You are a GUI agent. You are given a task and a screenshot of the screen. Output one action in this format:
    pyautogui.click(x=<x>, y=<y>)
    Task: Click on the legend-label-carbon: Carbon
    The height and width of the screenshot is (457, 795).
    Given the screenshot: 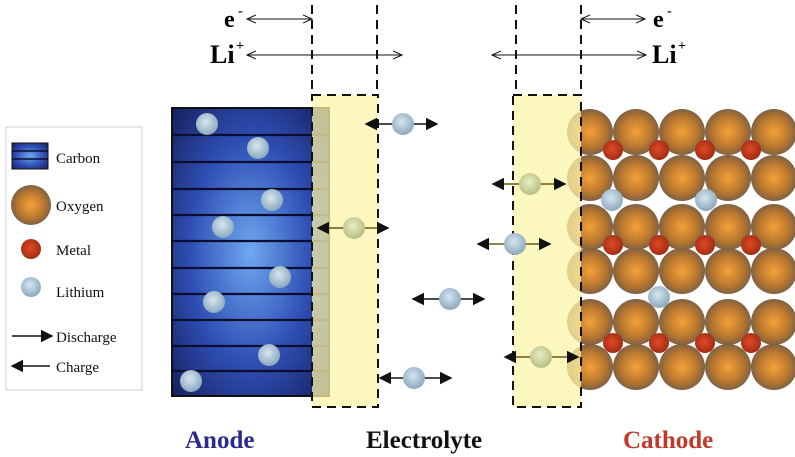 What is the action you would take?
    pyautogui.click(x=78, y=159)
    